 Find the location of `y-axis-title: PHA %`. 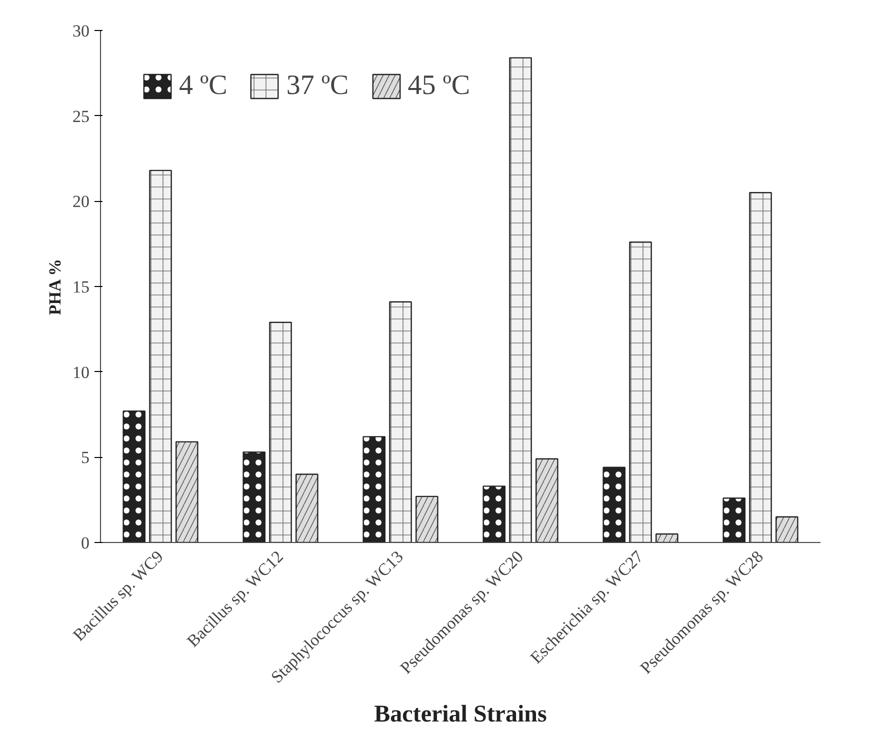

y-axis-title: PHA % is located at coordinates (55, 287).